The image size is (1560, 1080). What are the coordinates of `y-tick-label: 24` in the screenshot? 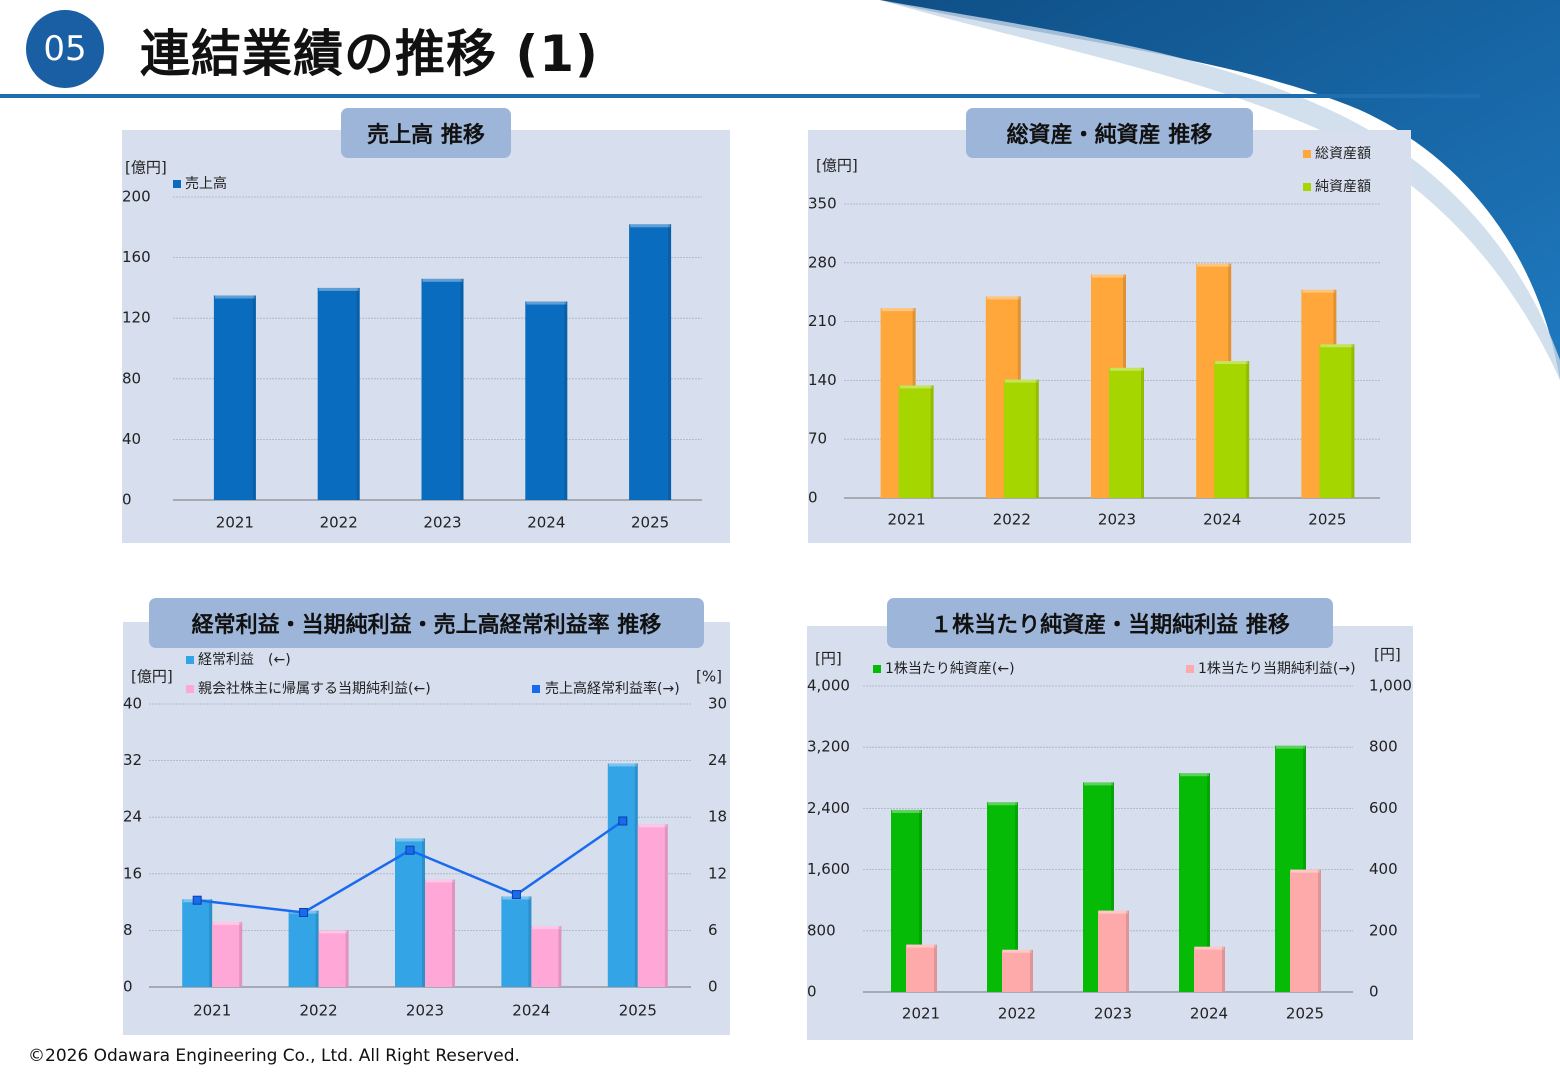 It's located at (132, 817).